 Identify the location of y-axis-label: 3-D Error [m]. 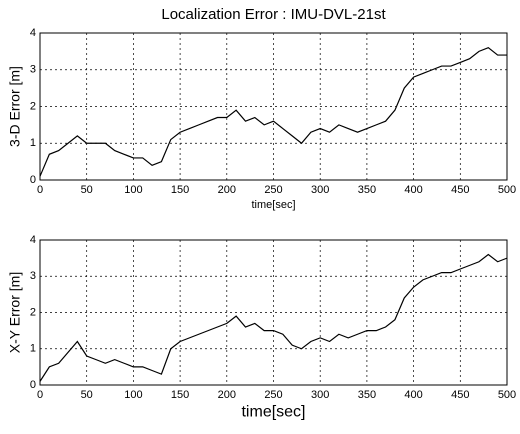
(15, 106).